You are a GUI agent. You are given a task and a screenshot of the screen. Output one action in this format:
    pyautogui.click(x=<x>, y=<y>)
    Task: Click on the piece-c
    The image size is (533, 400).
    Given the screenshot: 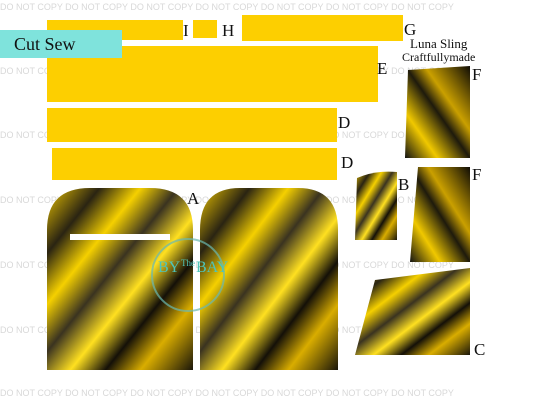 What is the action you would take?
    pyautogui.click(x=412, y=311)
    